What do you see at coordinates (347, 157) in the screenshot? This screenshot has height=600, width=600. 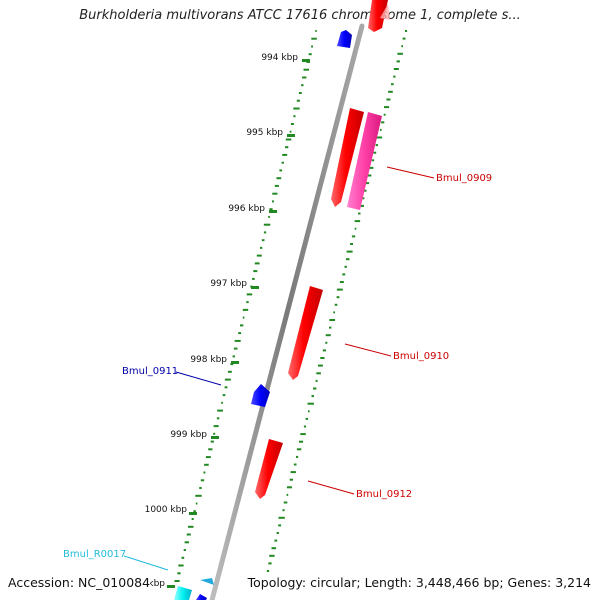 I see `gene-bmul-0909-a` at bounding box center [347, 157].